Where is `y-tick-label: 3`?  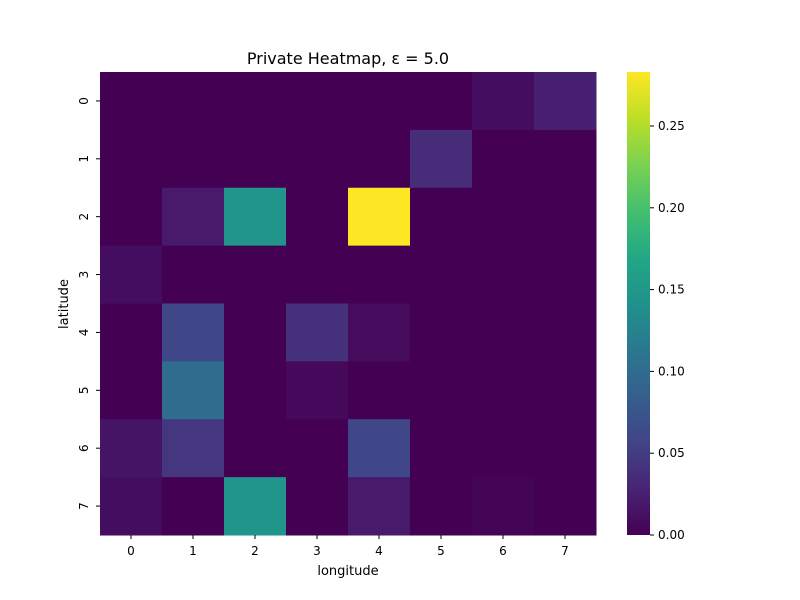 y-tick-label: 3 is located at coordinates (84, 275).